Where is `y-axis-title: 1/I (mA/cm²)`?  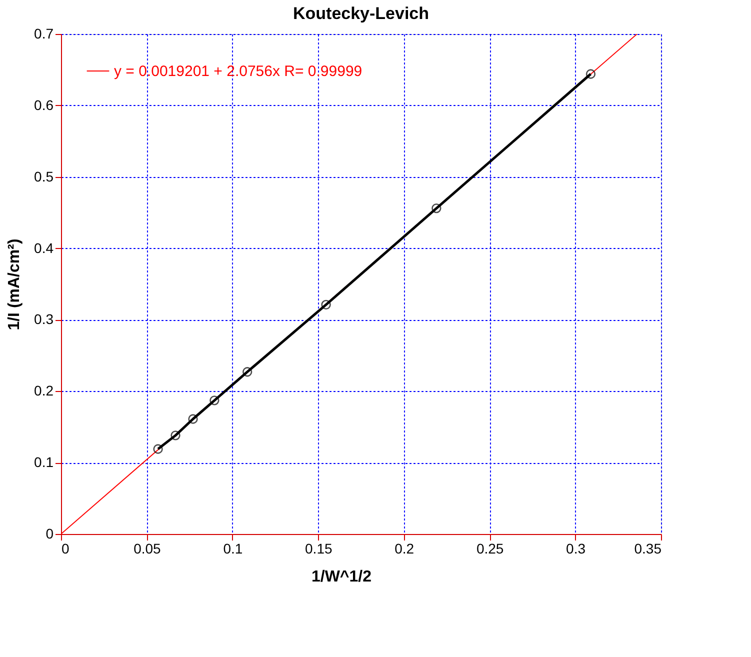 y-axis-title: 1/I (mA/cm²) is located at coordinates (15, 284).